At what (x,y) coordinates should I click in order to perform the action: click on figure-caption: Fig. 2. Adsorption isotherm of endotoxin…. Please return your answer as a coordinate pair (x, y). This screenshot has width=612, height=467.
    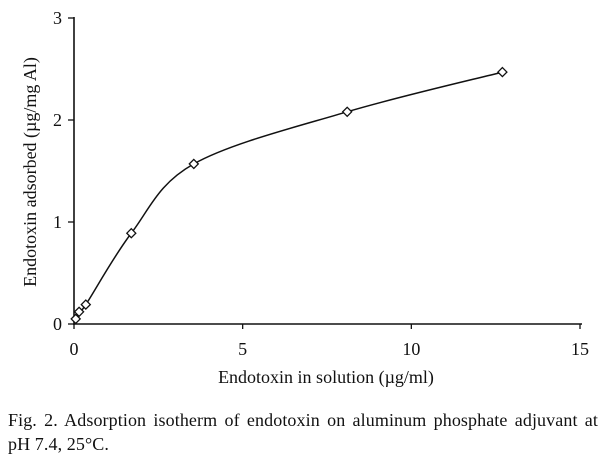
    Looking at the image, I should click on (303, 432).